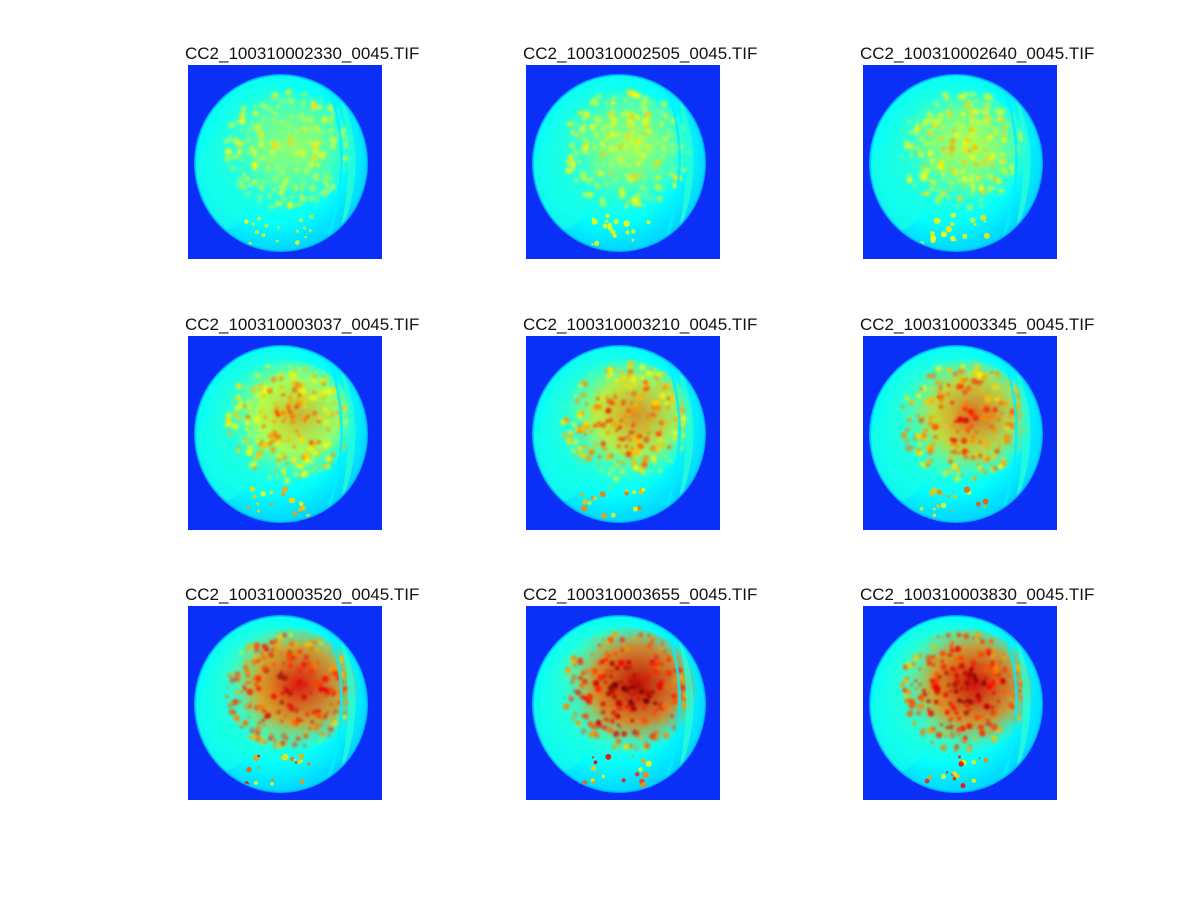 Image resolution: width=1201 pixels, height=901 pixels. Describe the element at coordinates (302, 594) in the screenshot. I see `panel-title: CC2_100310003520_0045.TIF` at that location.